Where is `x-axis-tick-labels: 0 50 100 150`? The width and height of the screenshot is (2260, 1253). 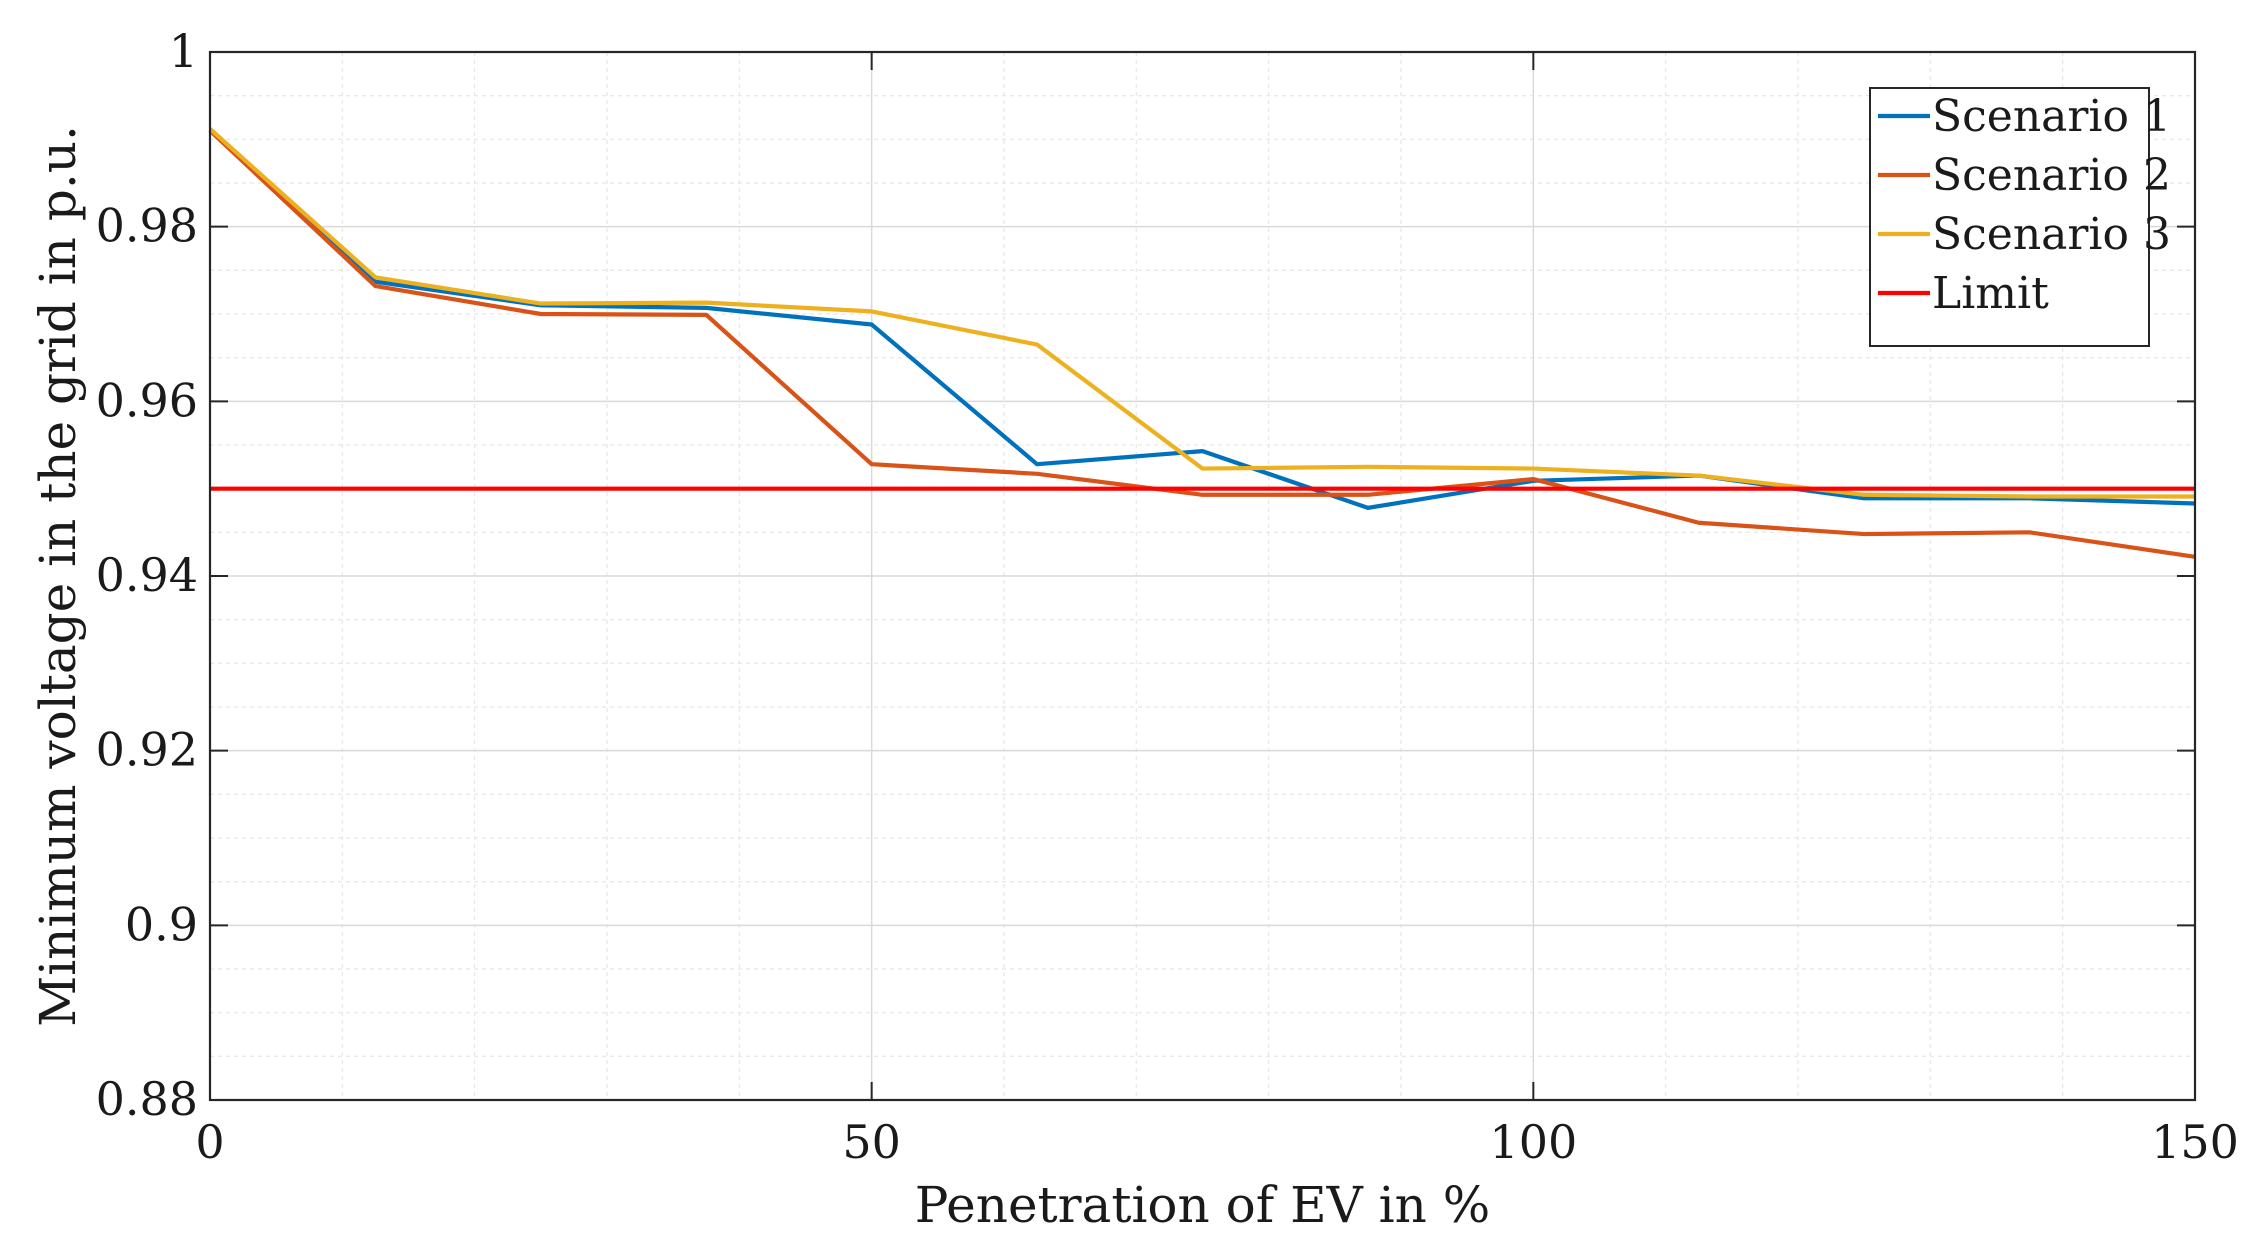
x-axis-tick-labels: 0 50 100 150 is located at coordinates (1217, 1142).